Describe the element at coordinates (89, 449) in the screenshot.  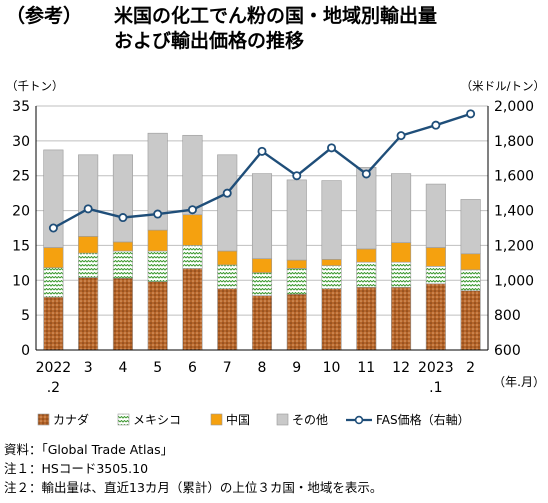
I see `note-source: 資料：「Global Trade Atlas」` at that location.